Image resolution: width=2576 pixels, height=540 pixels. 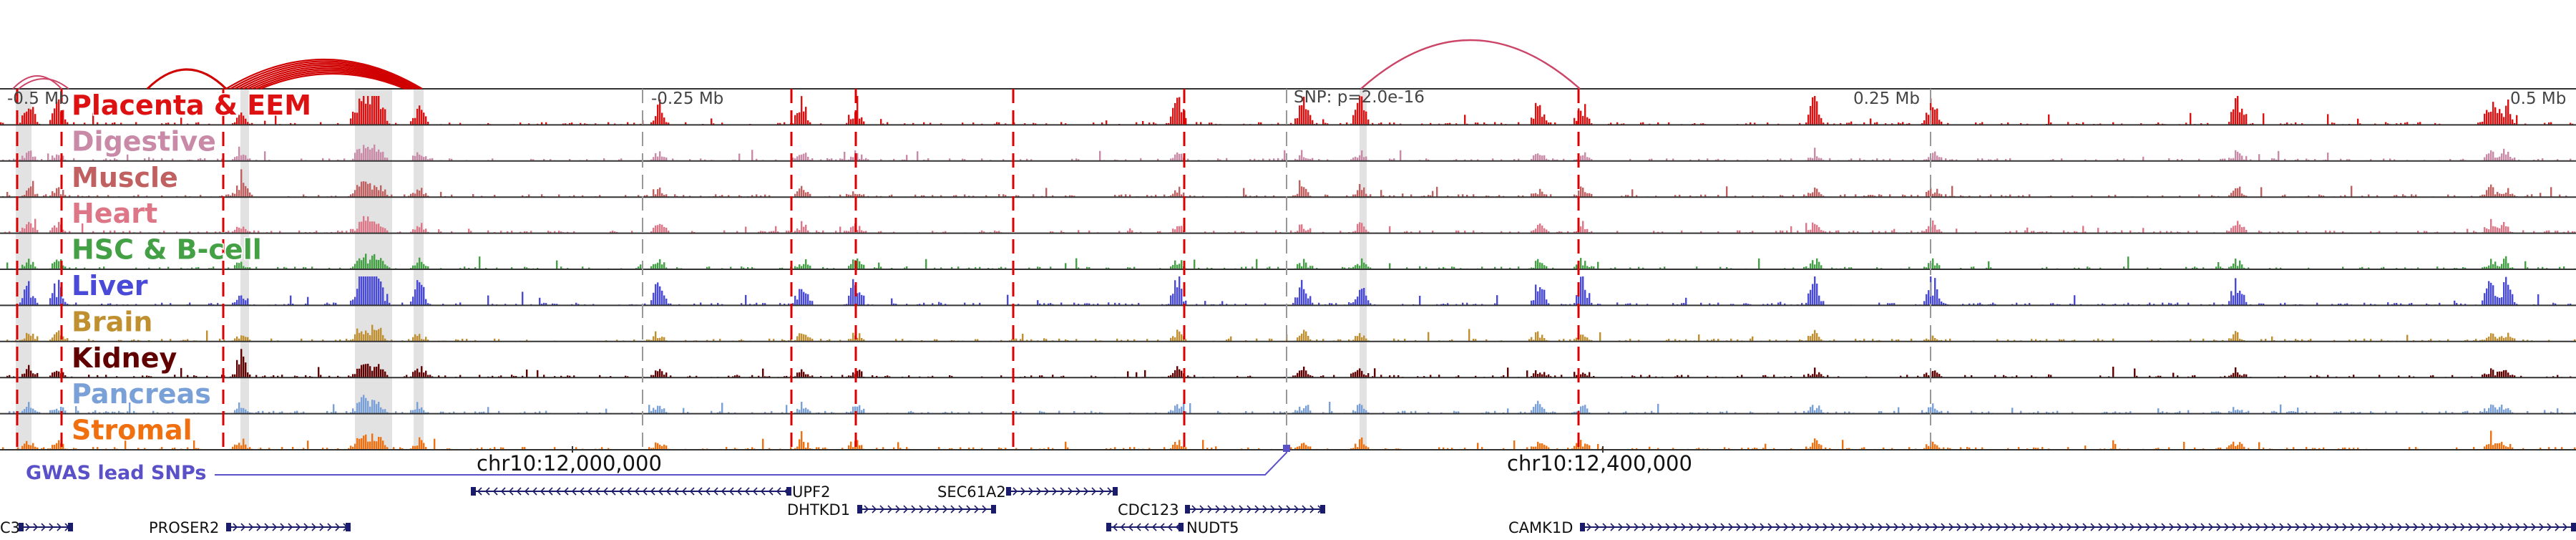 I want to click on coordinate-label-12000000: chr10:12,000,000, so click(x=569, y=463).